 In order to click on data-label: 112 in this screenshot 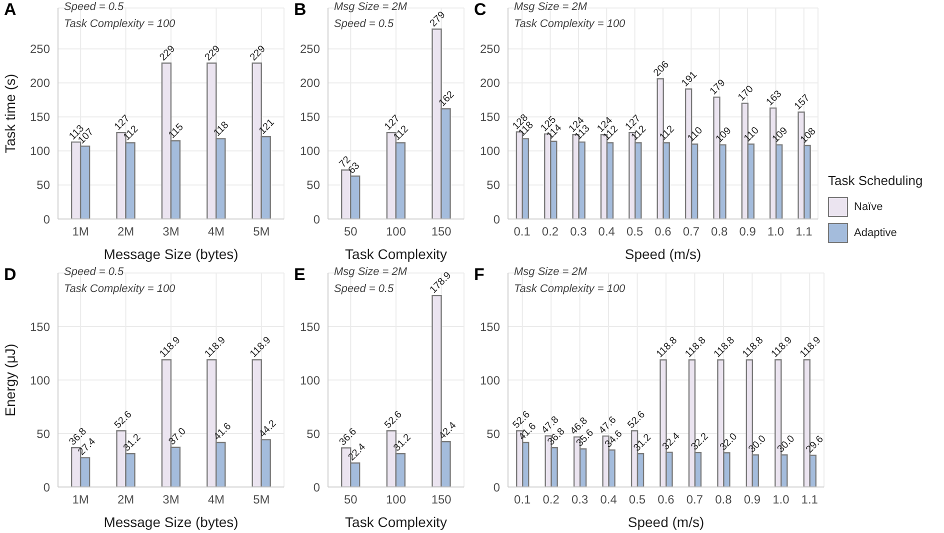, I will do `click(668, 133)`.